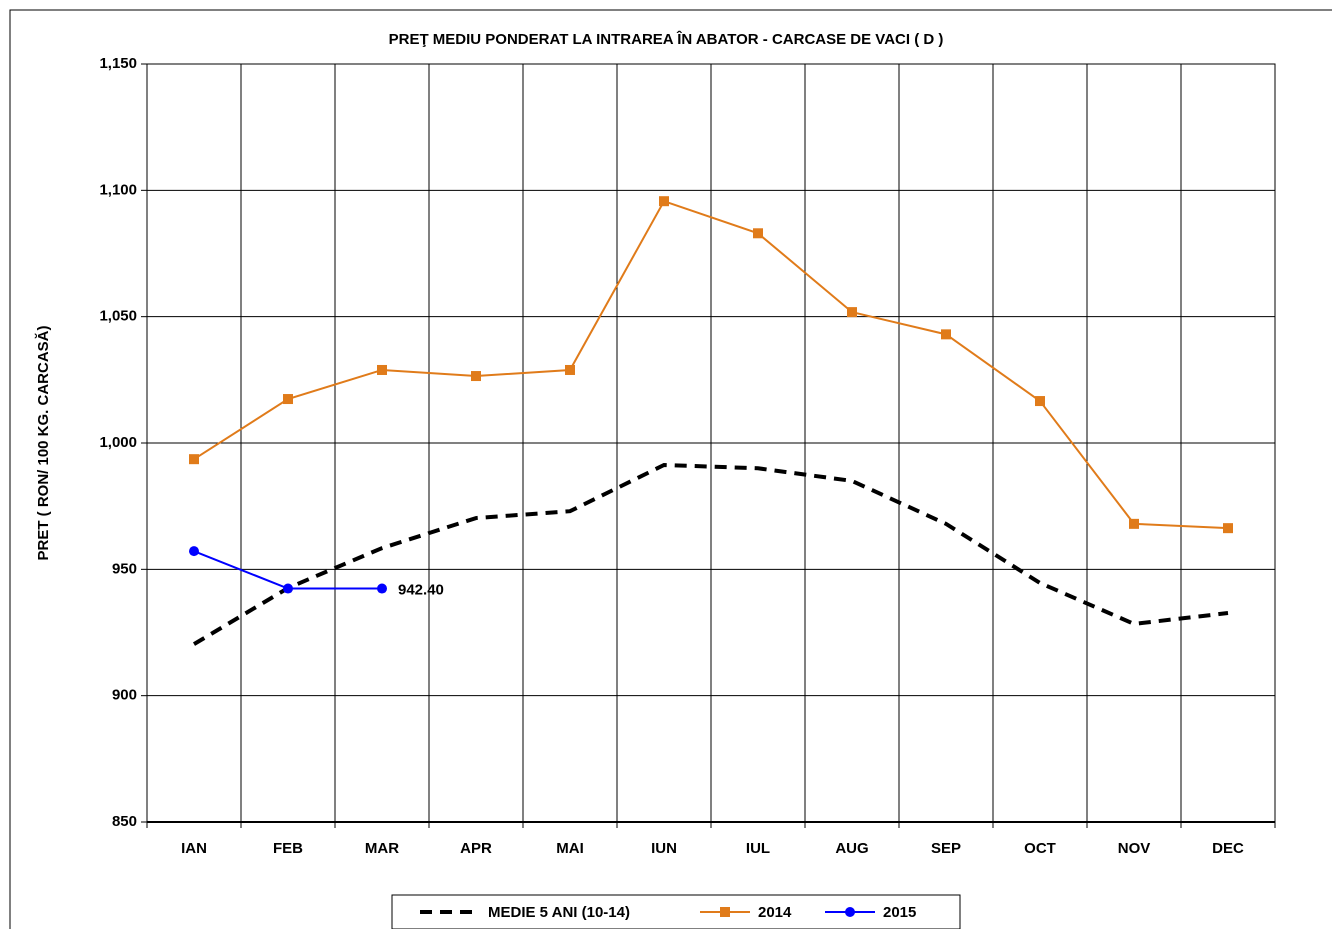  Describe the element at coordinates (124, 695) in the screenshot. I see `y-tick-label: 900` at that location.